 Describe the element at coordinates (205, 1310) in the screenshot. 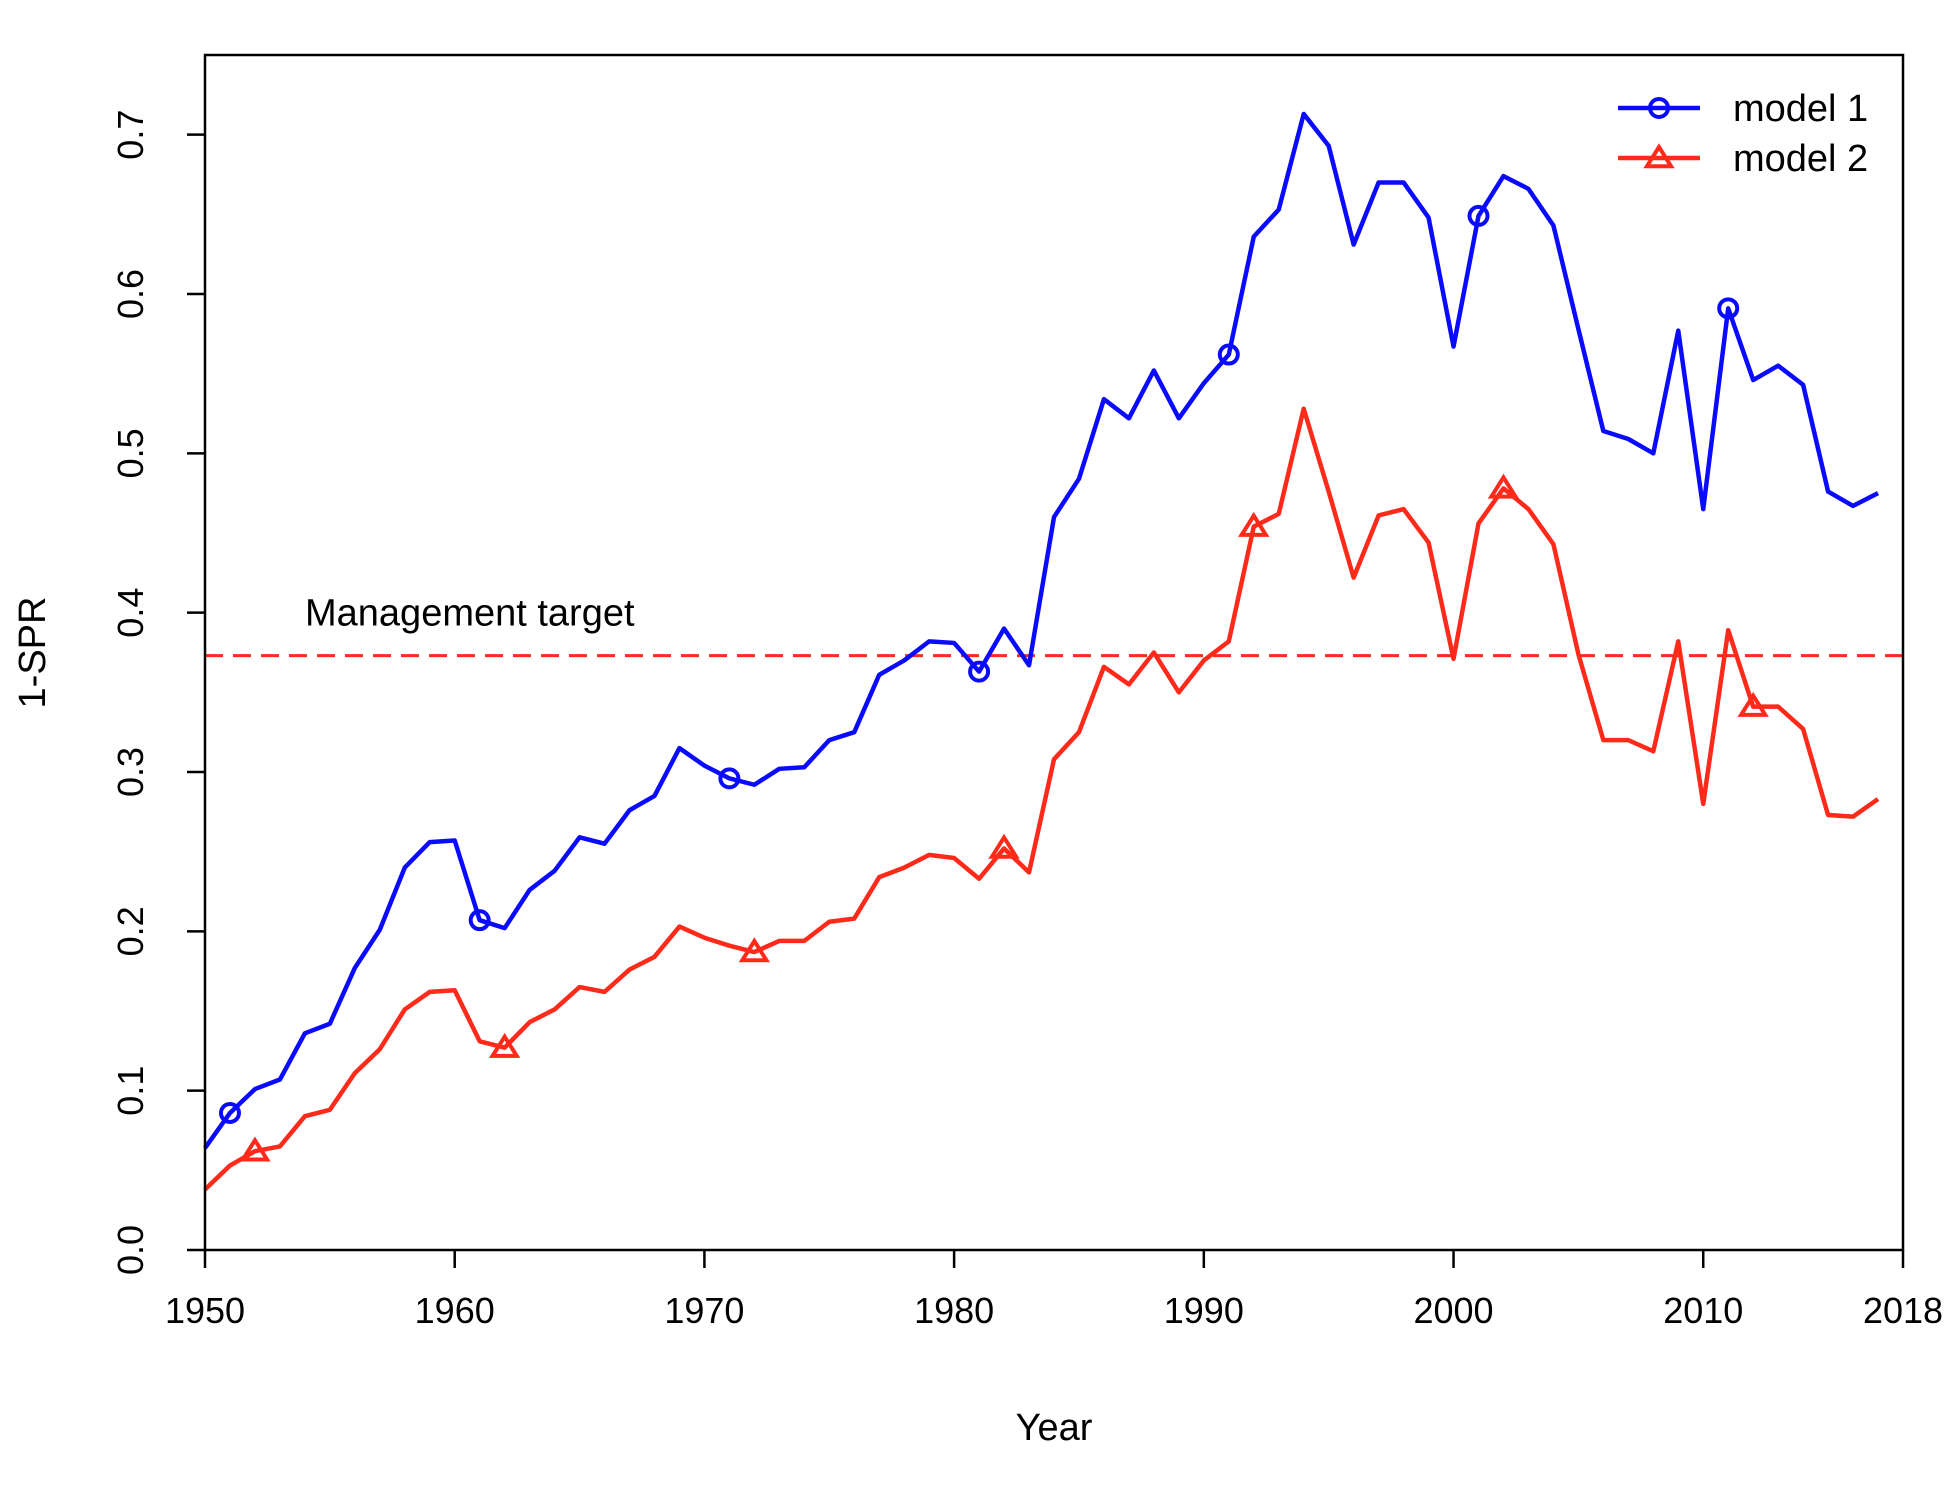

I see `x-tick-label: 1950` at that location.